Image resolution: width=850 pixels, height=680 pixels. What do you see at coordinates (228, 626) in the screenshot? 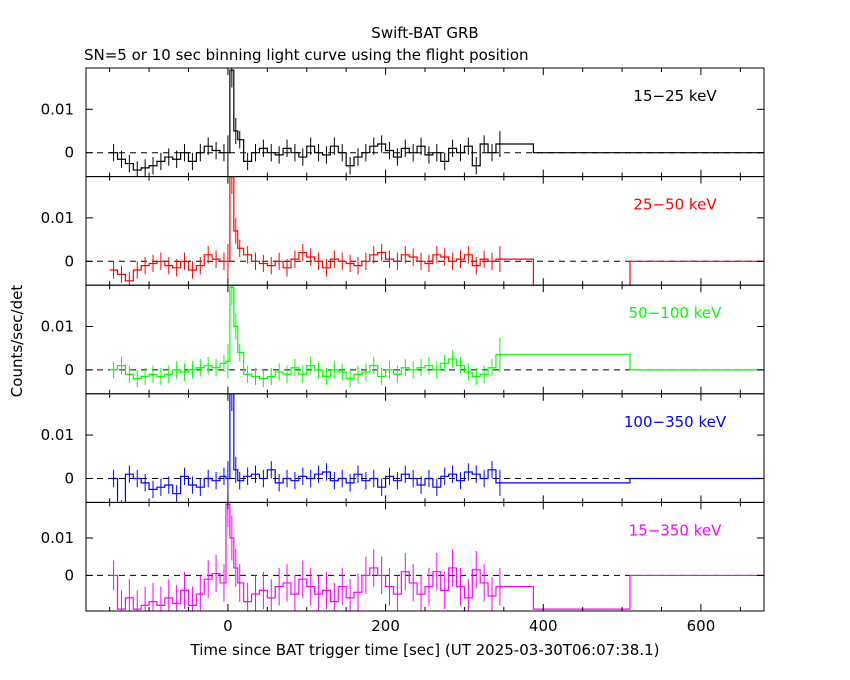
I see `x-tick-label: 0` at bounding box center [228, 626].